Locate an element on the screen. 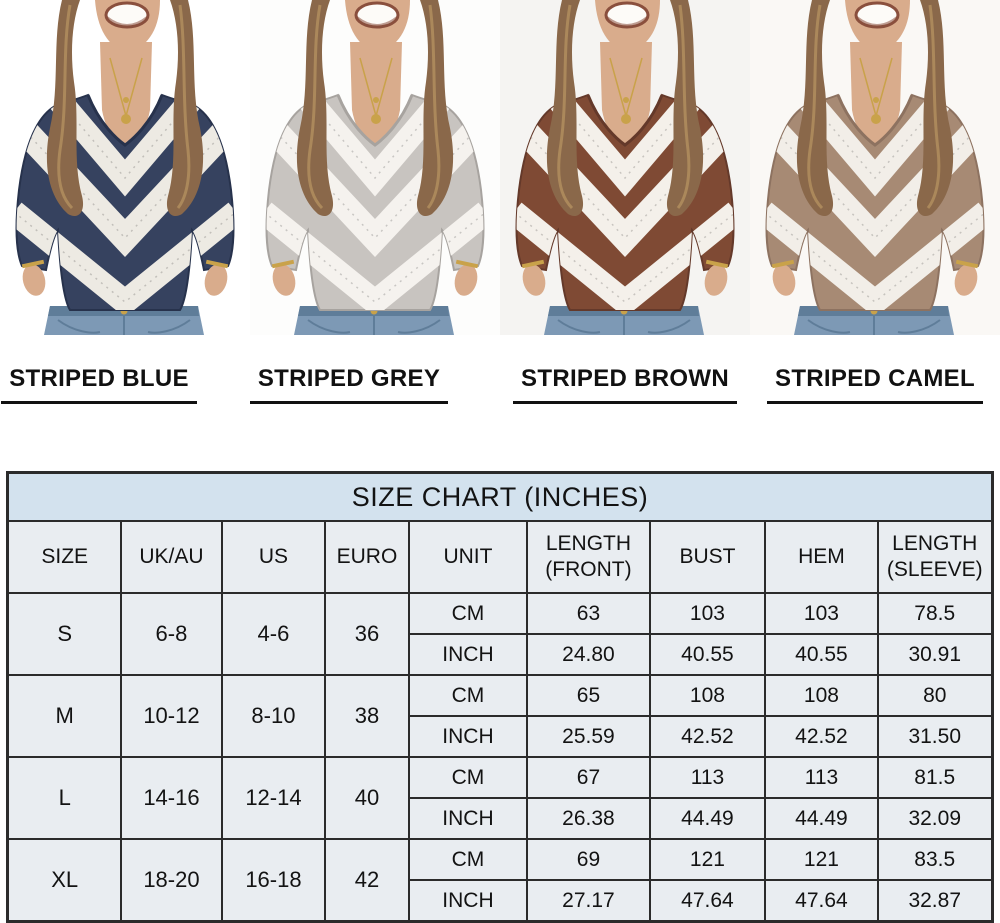  length-front-cm-xl: 69 is located at coordinates (588, 859).